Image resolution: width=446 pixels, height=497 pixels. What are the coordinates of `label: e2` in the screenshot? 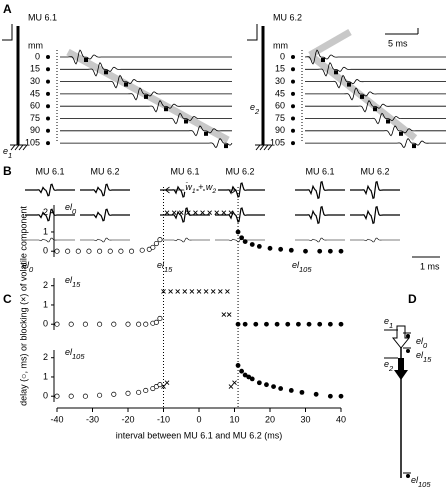 It's located at (389, 366).